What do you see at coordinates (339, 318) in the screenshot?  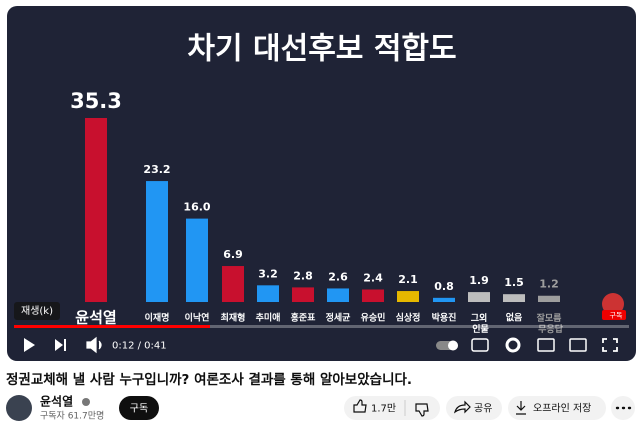 I see `category-label: 정세균` at bounding box center [339, 318].